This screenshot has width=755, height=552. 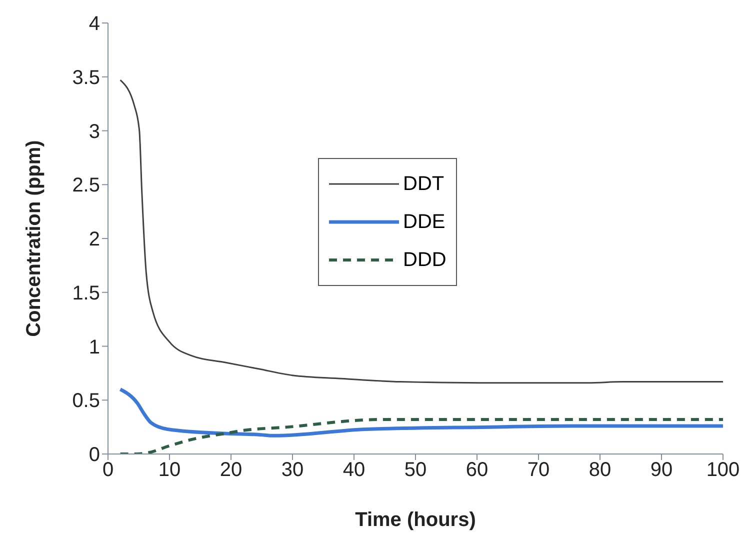 I want to click on x-tick-label: 70, so click(x=538, y=470).